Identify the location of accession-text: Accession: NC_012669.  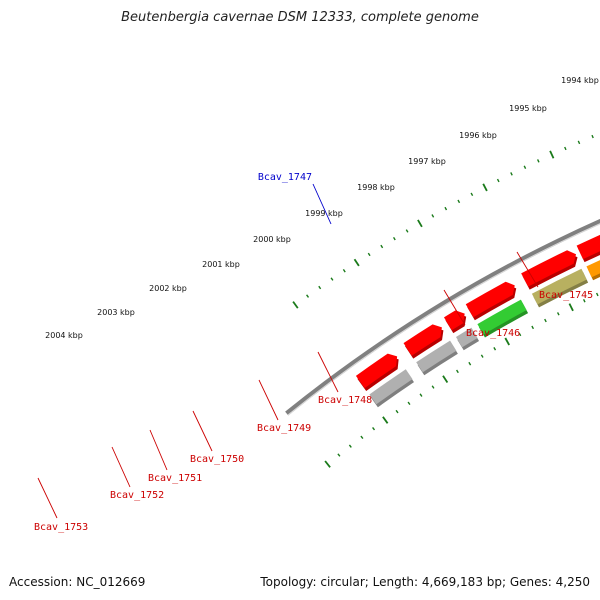
(77, 582).